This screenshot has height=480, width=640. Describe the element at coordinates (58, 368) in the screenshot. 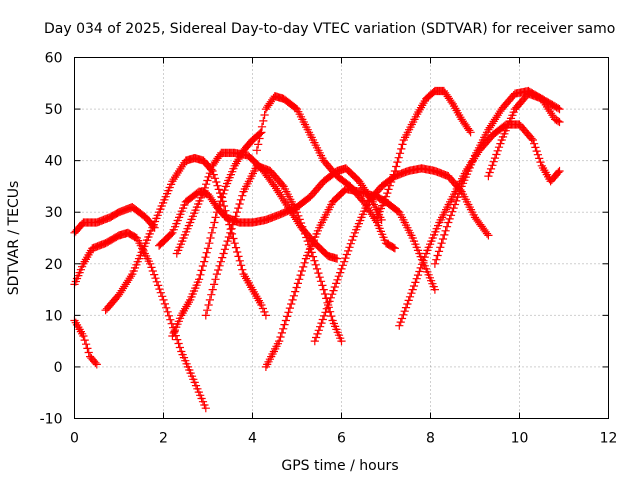

I see `y-tick-label: 0` at that location.